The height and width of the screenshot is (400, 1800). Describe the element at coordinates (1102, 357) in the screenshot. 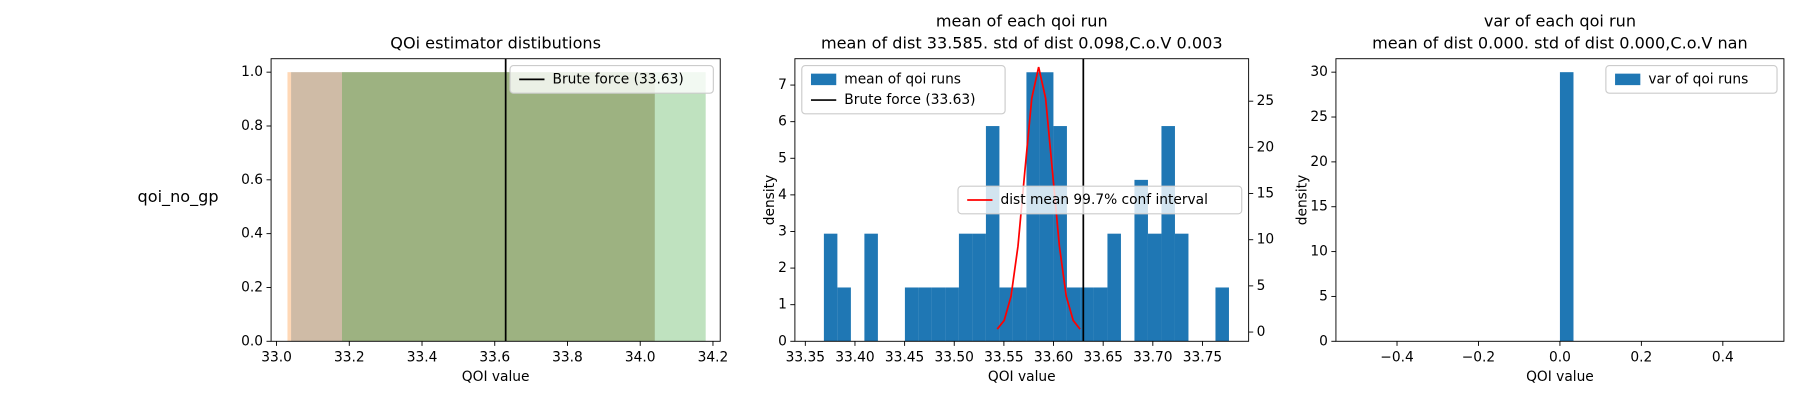

I see `x-tick-label: 33.65` at that location.